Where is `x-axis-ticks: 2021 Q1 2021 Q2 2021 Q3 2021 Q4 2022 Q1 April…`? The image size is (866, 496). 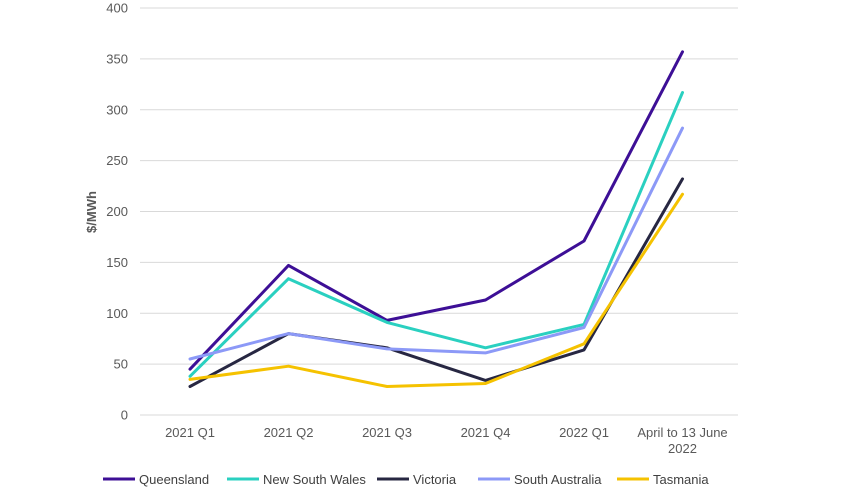 x-axis-ticks: 2021 Q1 2021 Q2 2021 Q3 2021 Q4 2022 Q1 April… is located at coordinates (446, 440).